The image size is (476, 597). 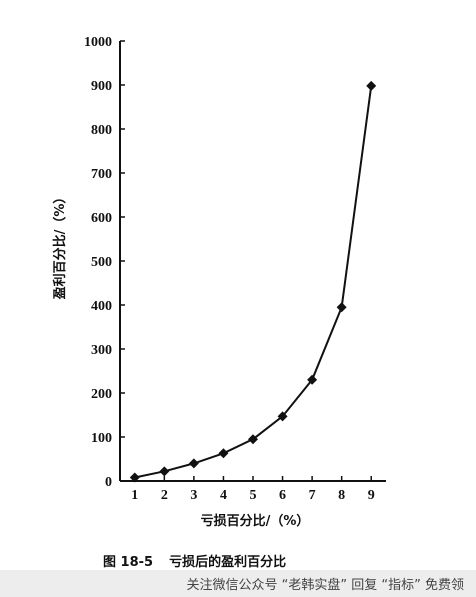 I want to click on y-tick-label: 500, so click(x=101, y=262).